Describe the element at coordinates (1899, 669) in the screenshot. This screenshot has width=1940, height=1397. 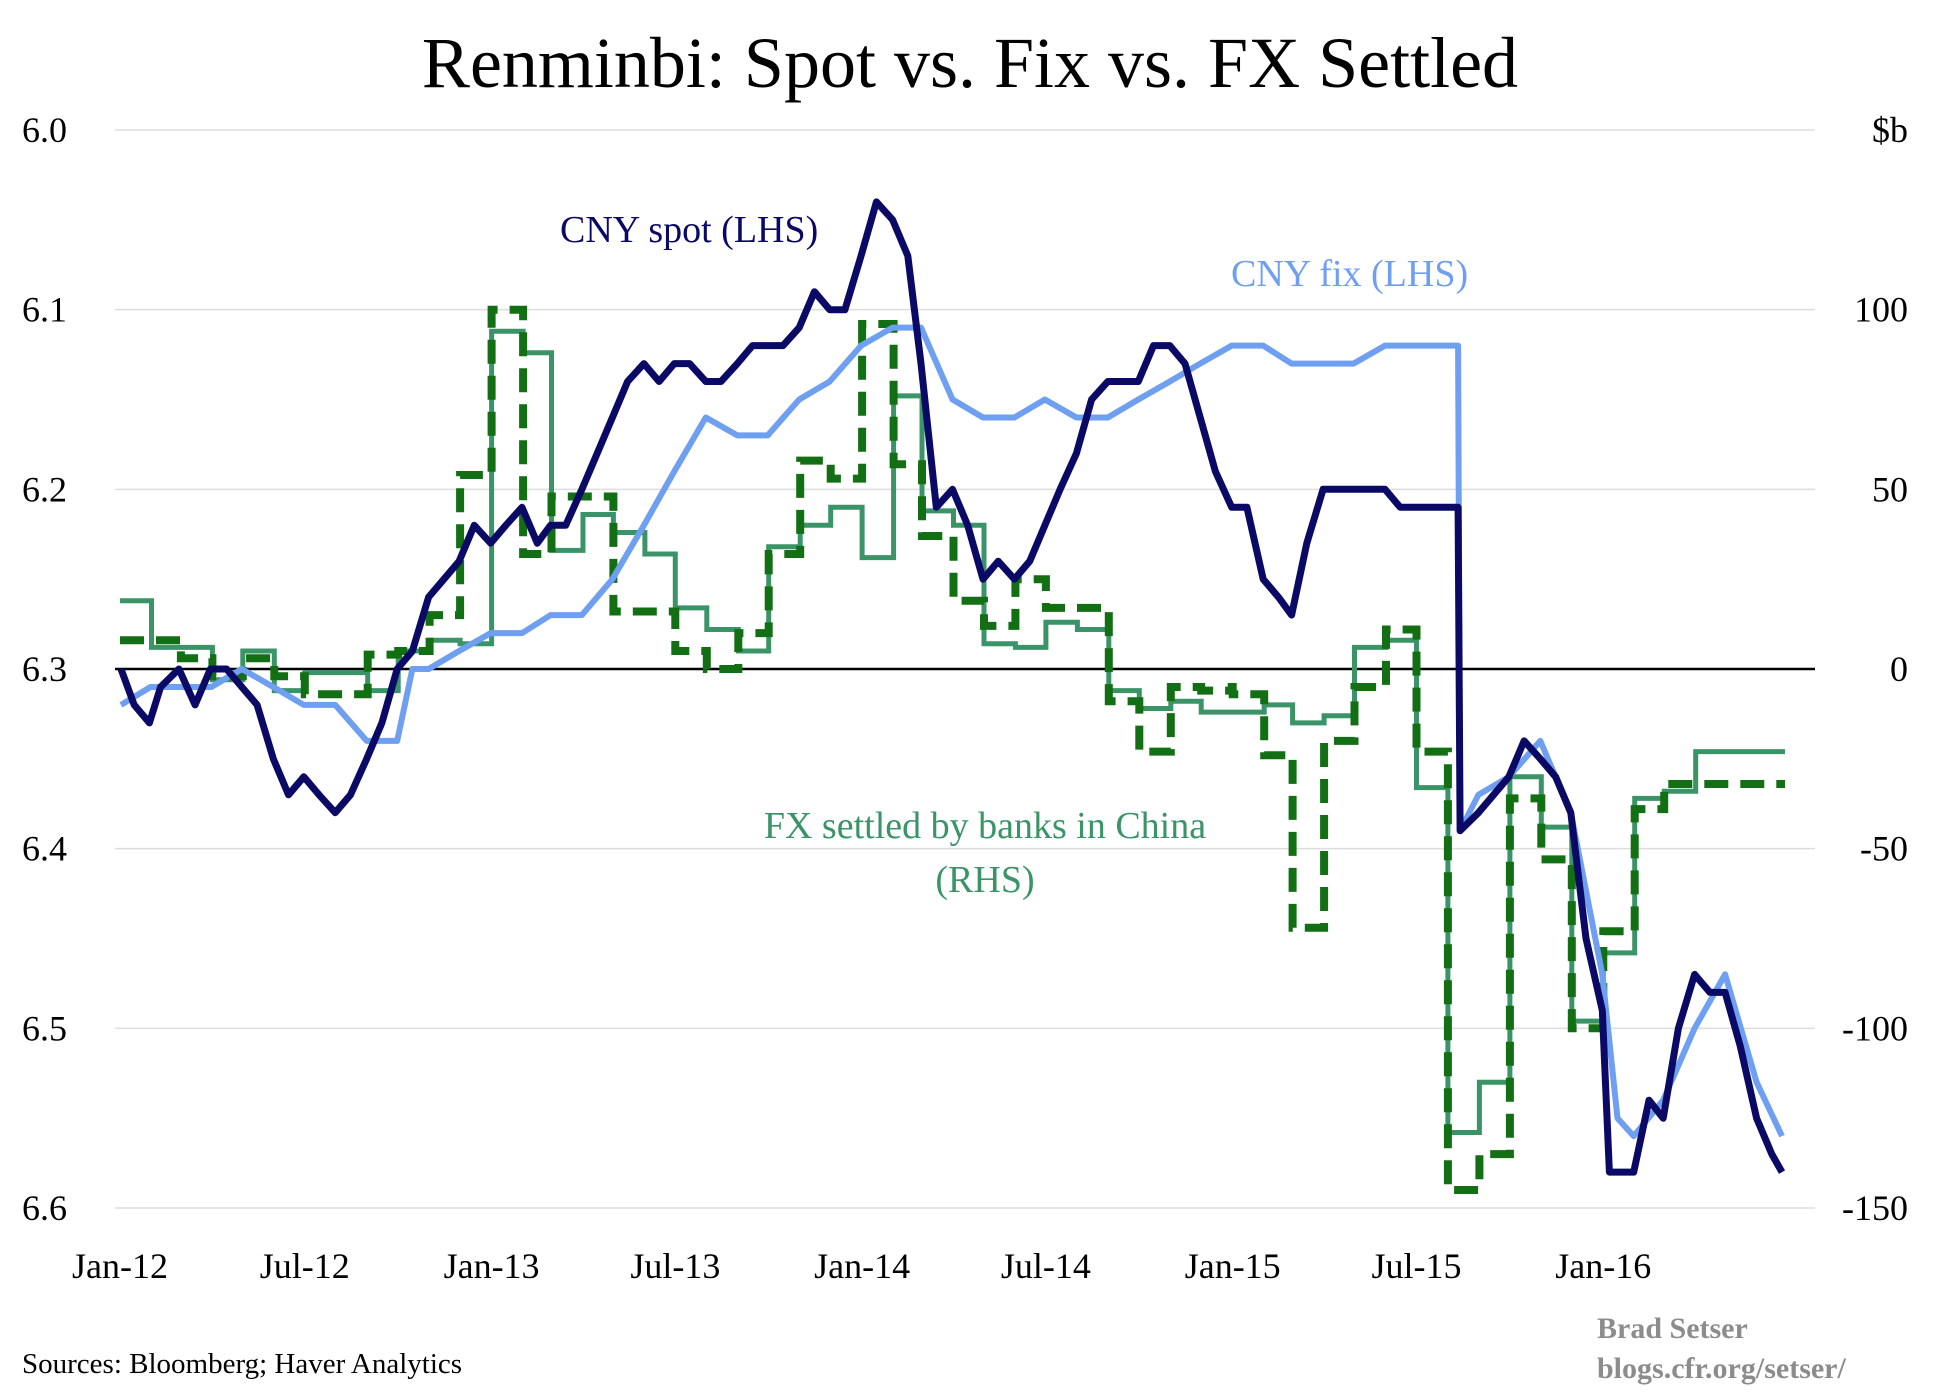
I see `y-right-tick-label: 0` at that location.